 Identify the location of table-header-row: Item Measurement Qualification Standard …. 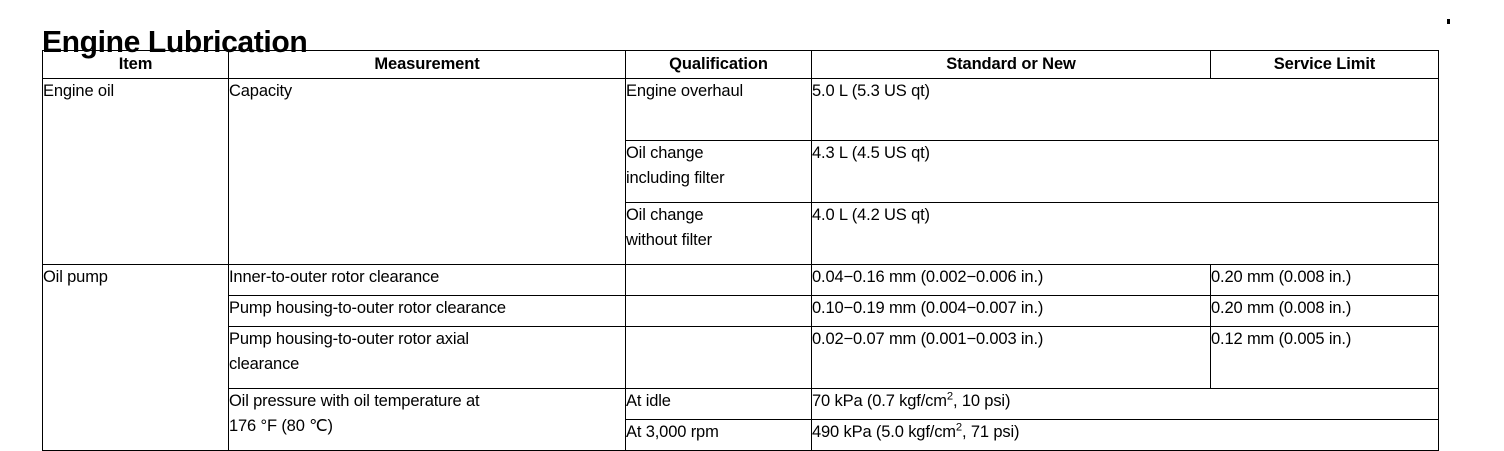
(740, 64).